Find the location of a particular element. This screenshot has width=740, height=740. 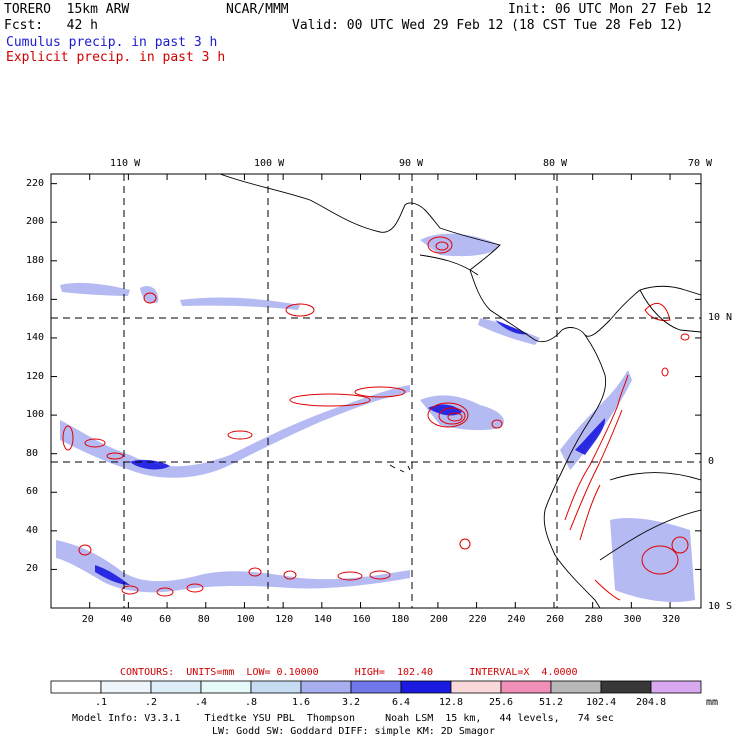

colorbar-label: 6.4 is located at coordinates (401, 702).